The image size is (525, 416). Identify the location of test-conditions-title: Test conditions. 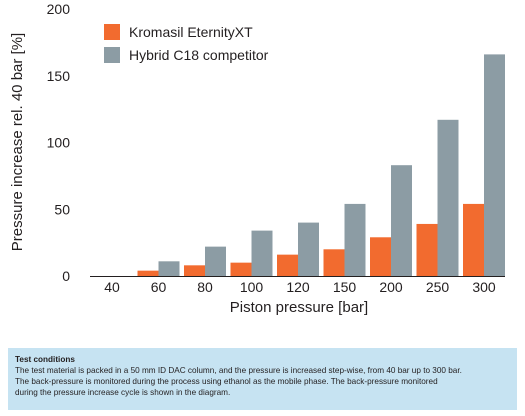
(45, 359).